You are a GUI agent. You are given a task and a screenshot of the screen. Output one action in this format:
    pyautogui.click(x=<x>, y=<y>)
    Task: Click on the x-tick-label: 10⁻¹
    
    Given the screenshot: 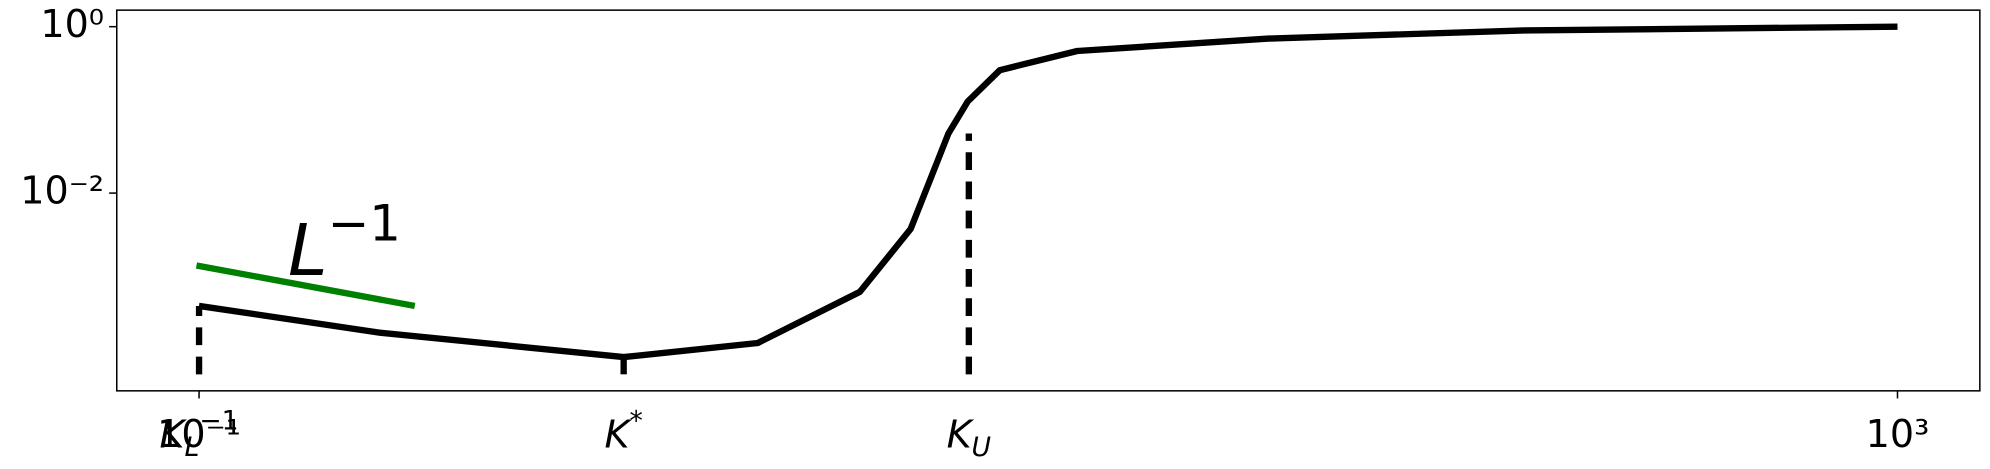 What is the action you would take?
    pyautogui.click(x=199, y=434)
    